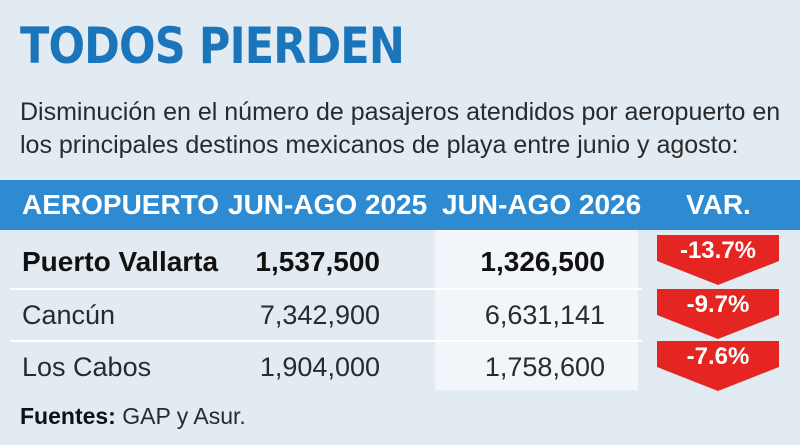  Describe the element at coordinates (68, 416) in the screenshot. I see `source-label: Fuentes:` at that location.